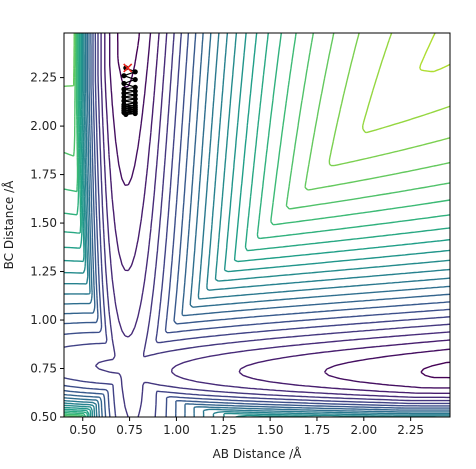  I want to click on x-tick-label: 2.25, so click(410, 430).